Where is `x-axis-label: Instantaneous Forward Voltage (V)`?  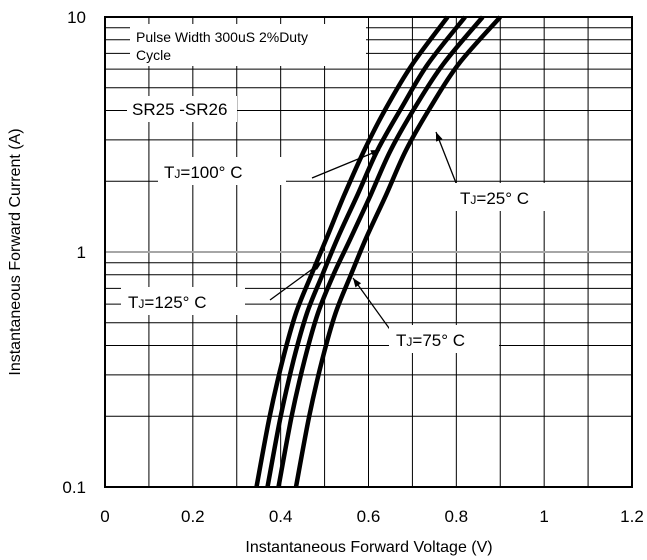
x-axis-label: Instantaneous Forward Voltage (V) is located at coordinates (368, 547).